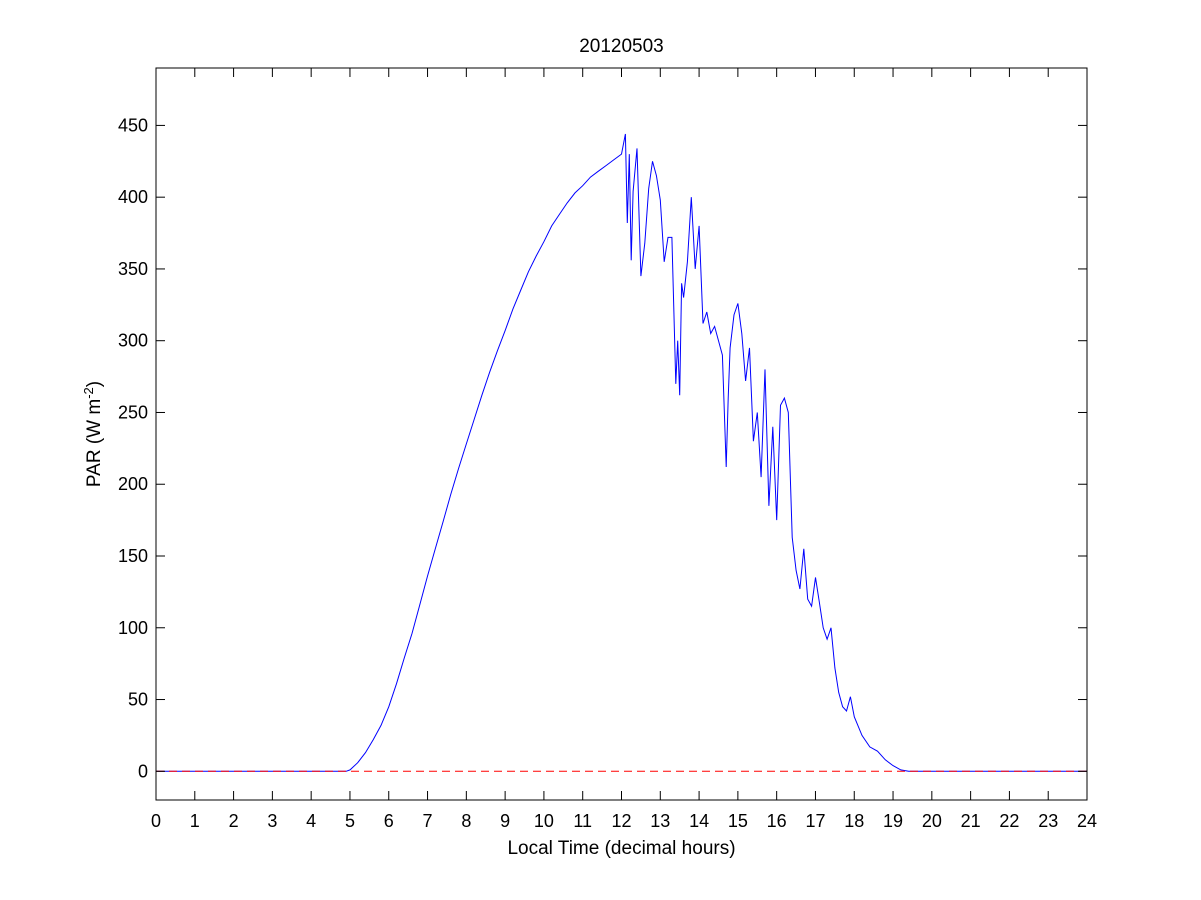  What do you see at coordinates (133, 412) in the screenshot?
I see `y-tick-label: 250` at bounding box center [133, 412].